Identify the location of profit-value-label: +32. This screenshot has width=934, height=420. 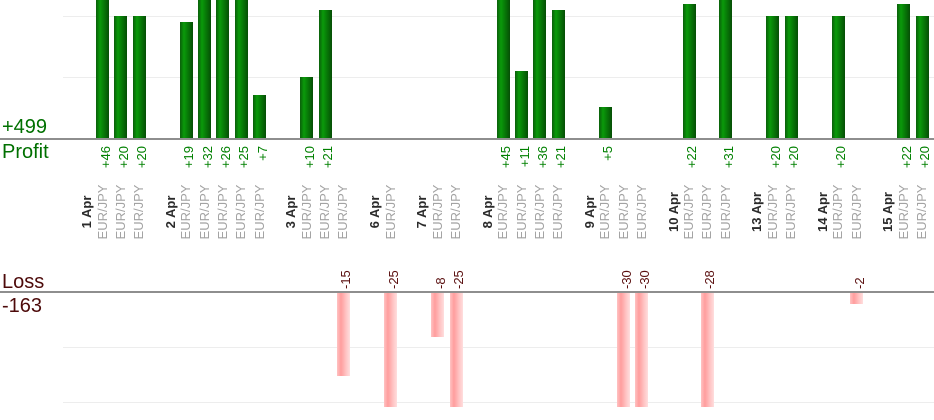
(207, 157).